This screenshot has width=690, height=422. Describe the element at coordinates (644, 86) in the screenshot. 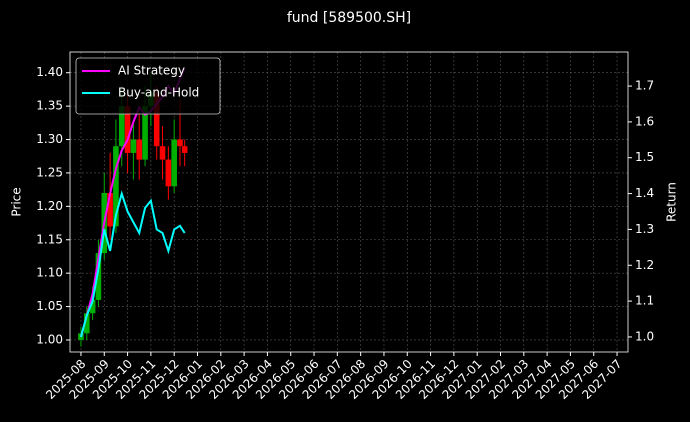

I see `y2-tick-label: 1.7` at that location.